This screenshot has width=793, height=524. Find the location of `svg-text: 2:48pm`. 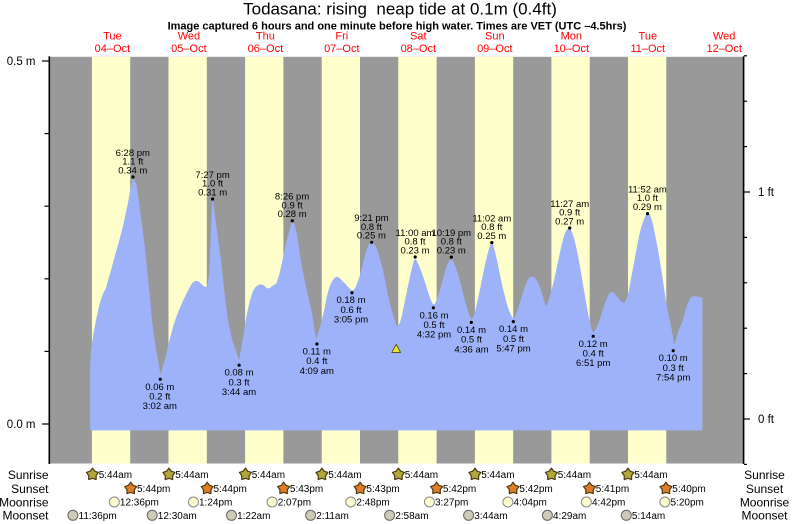

svg-text: 2:48pm is located at coordinates (372, 503).